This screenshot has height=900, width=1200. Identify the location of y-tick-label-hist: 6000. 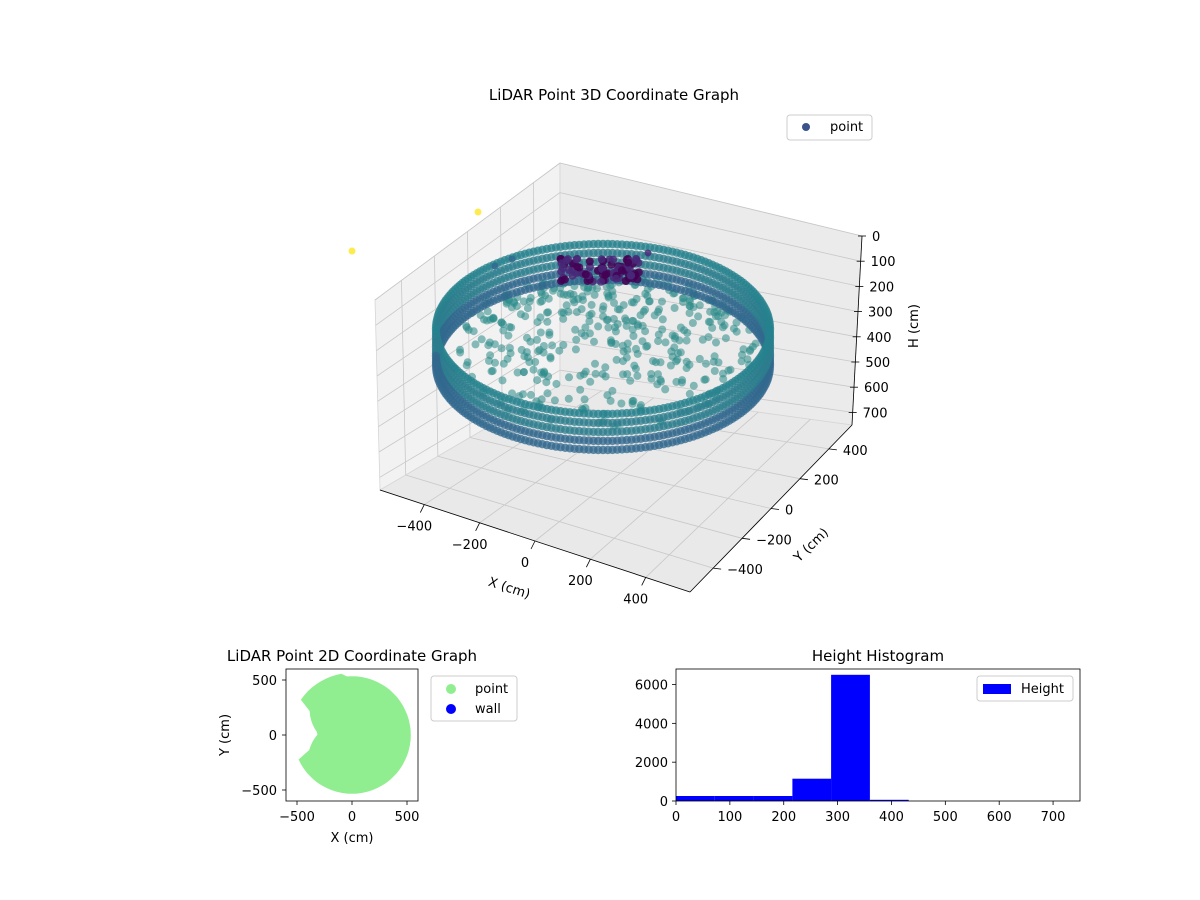
(651, 686).